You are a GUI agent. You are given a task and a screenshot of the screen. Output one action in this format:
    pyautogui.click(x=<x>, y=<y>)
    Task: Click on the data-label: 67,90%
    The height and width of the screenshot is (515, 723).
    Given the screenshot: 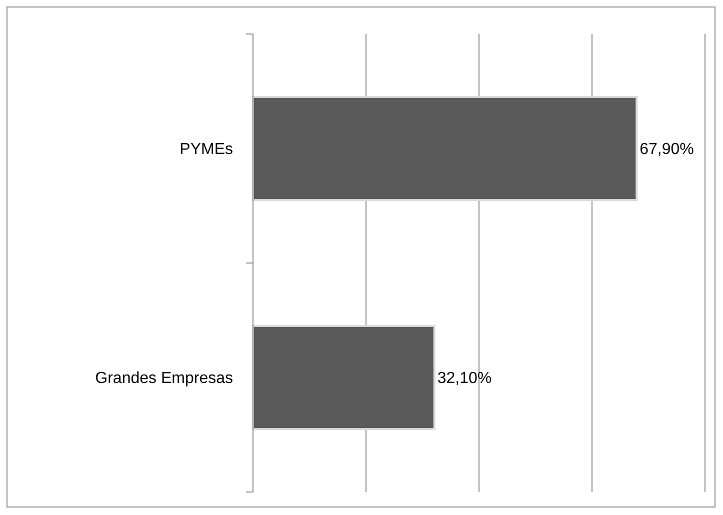 What is the action you would take?
    pyautogui.click(x=667, y=149)
    